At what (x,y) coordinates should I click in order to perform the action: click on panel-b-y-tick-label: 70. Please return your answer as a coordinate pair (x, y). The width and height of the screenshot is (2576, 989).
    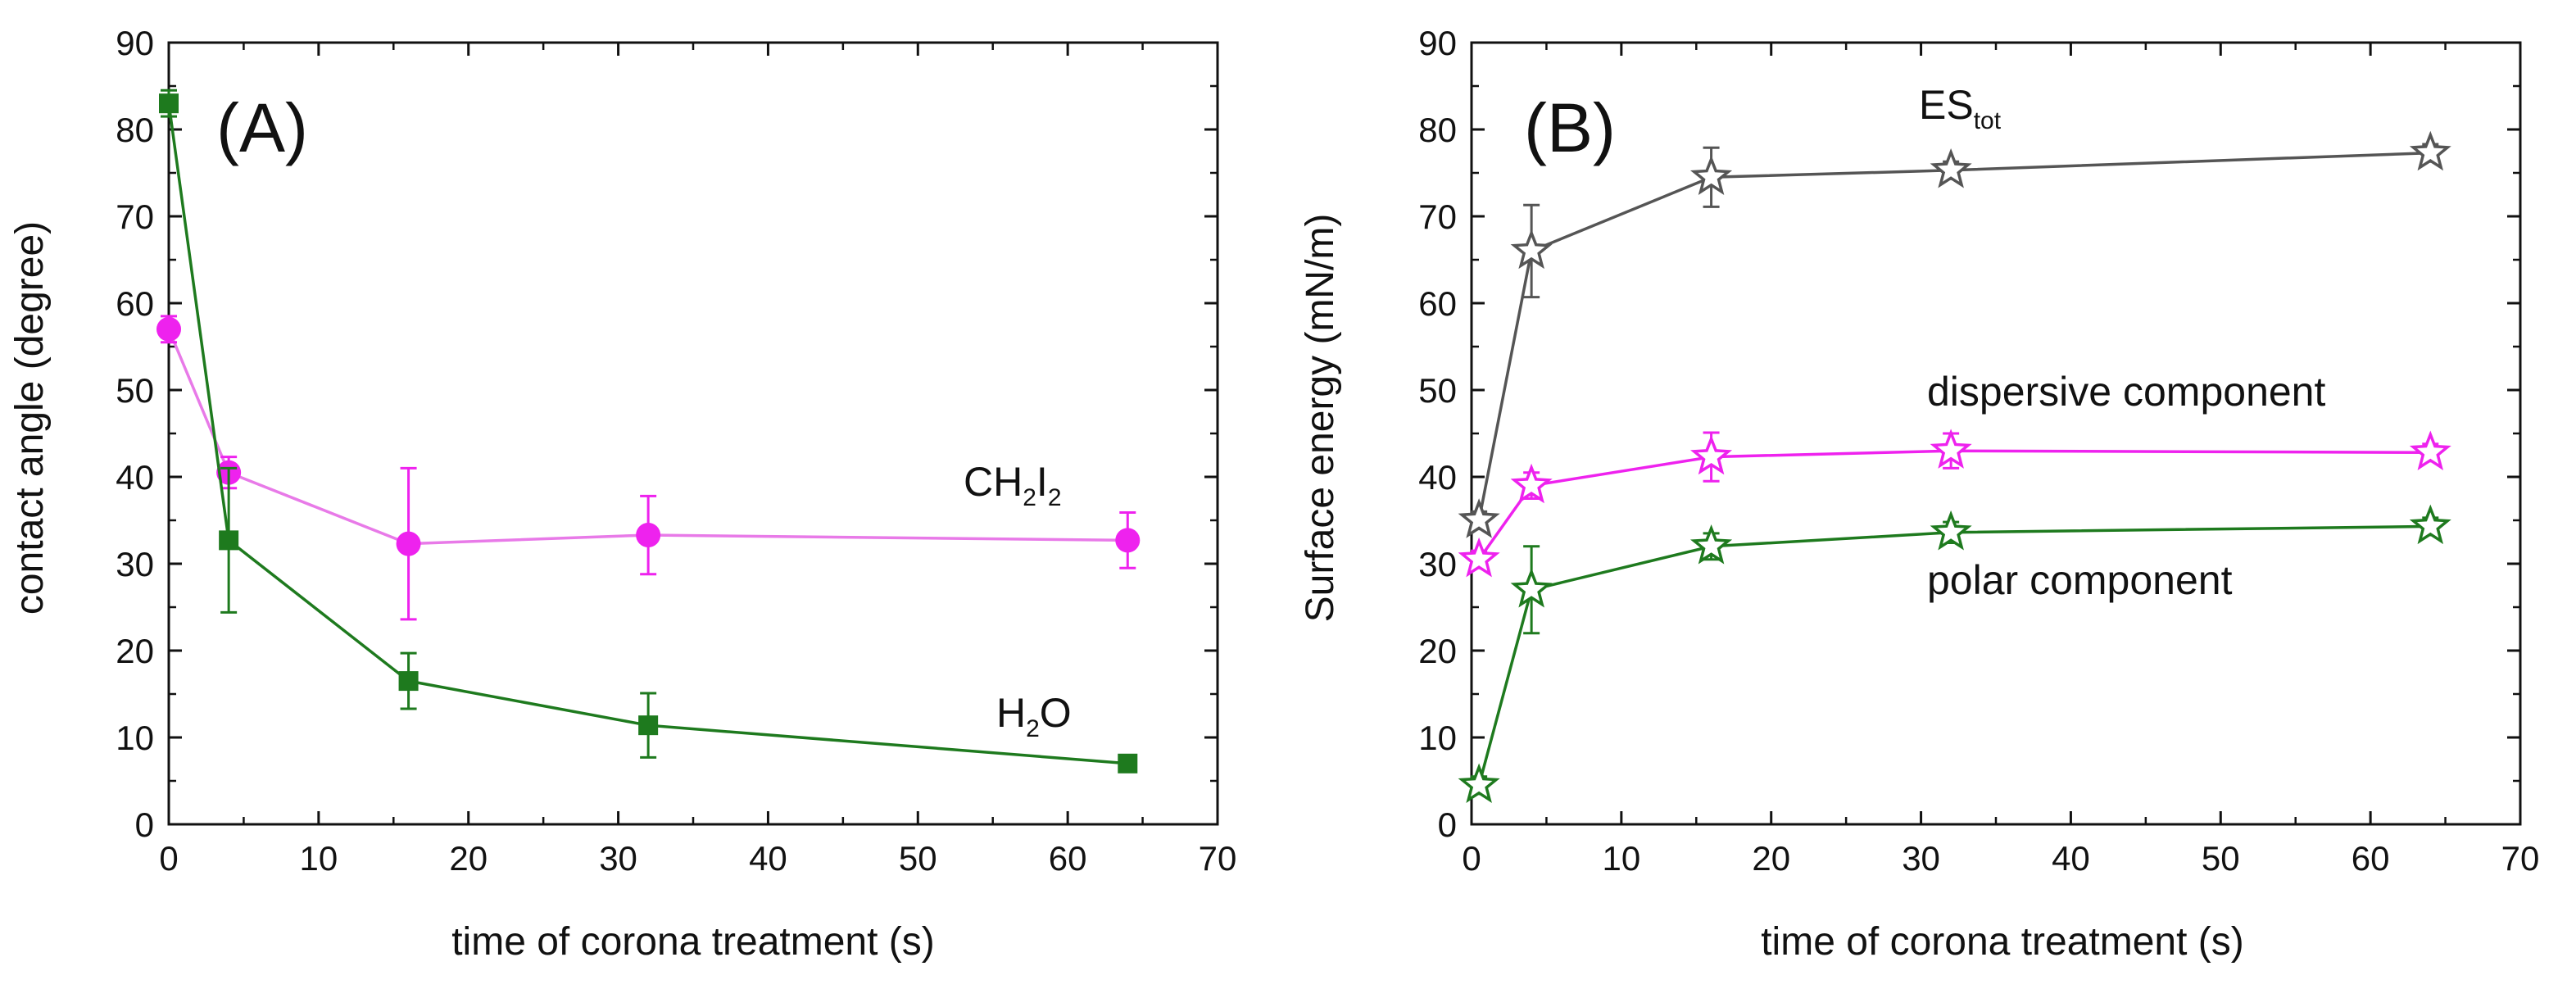
    Looking at the image, I should click on (1437, 216).